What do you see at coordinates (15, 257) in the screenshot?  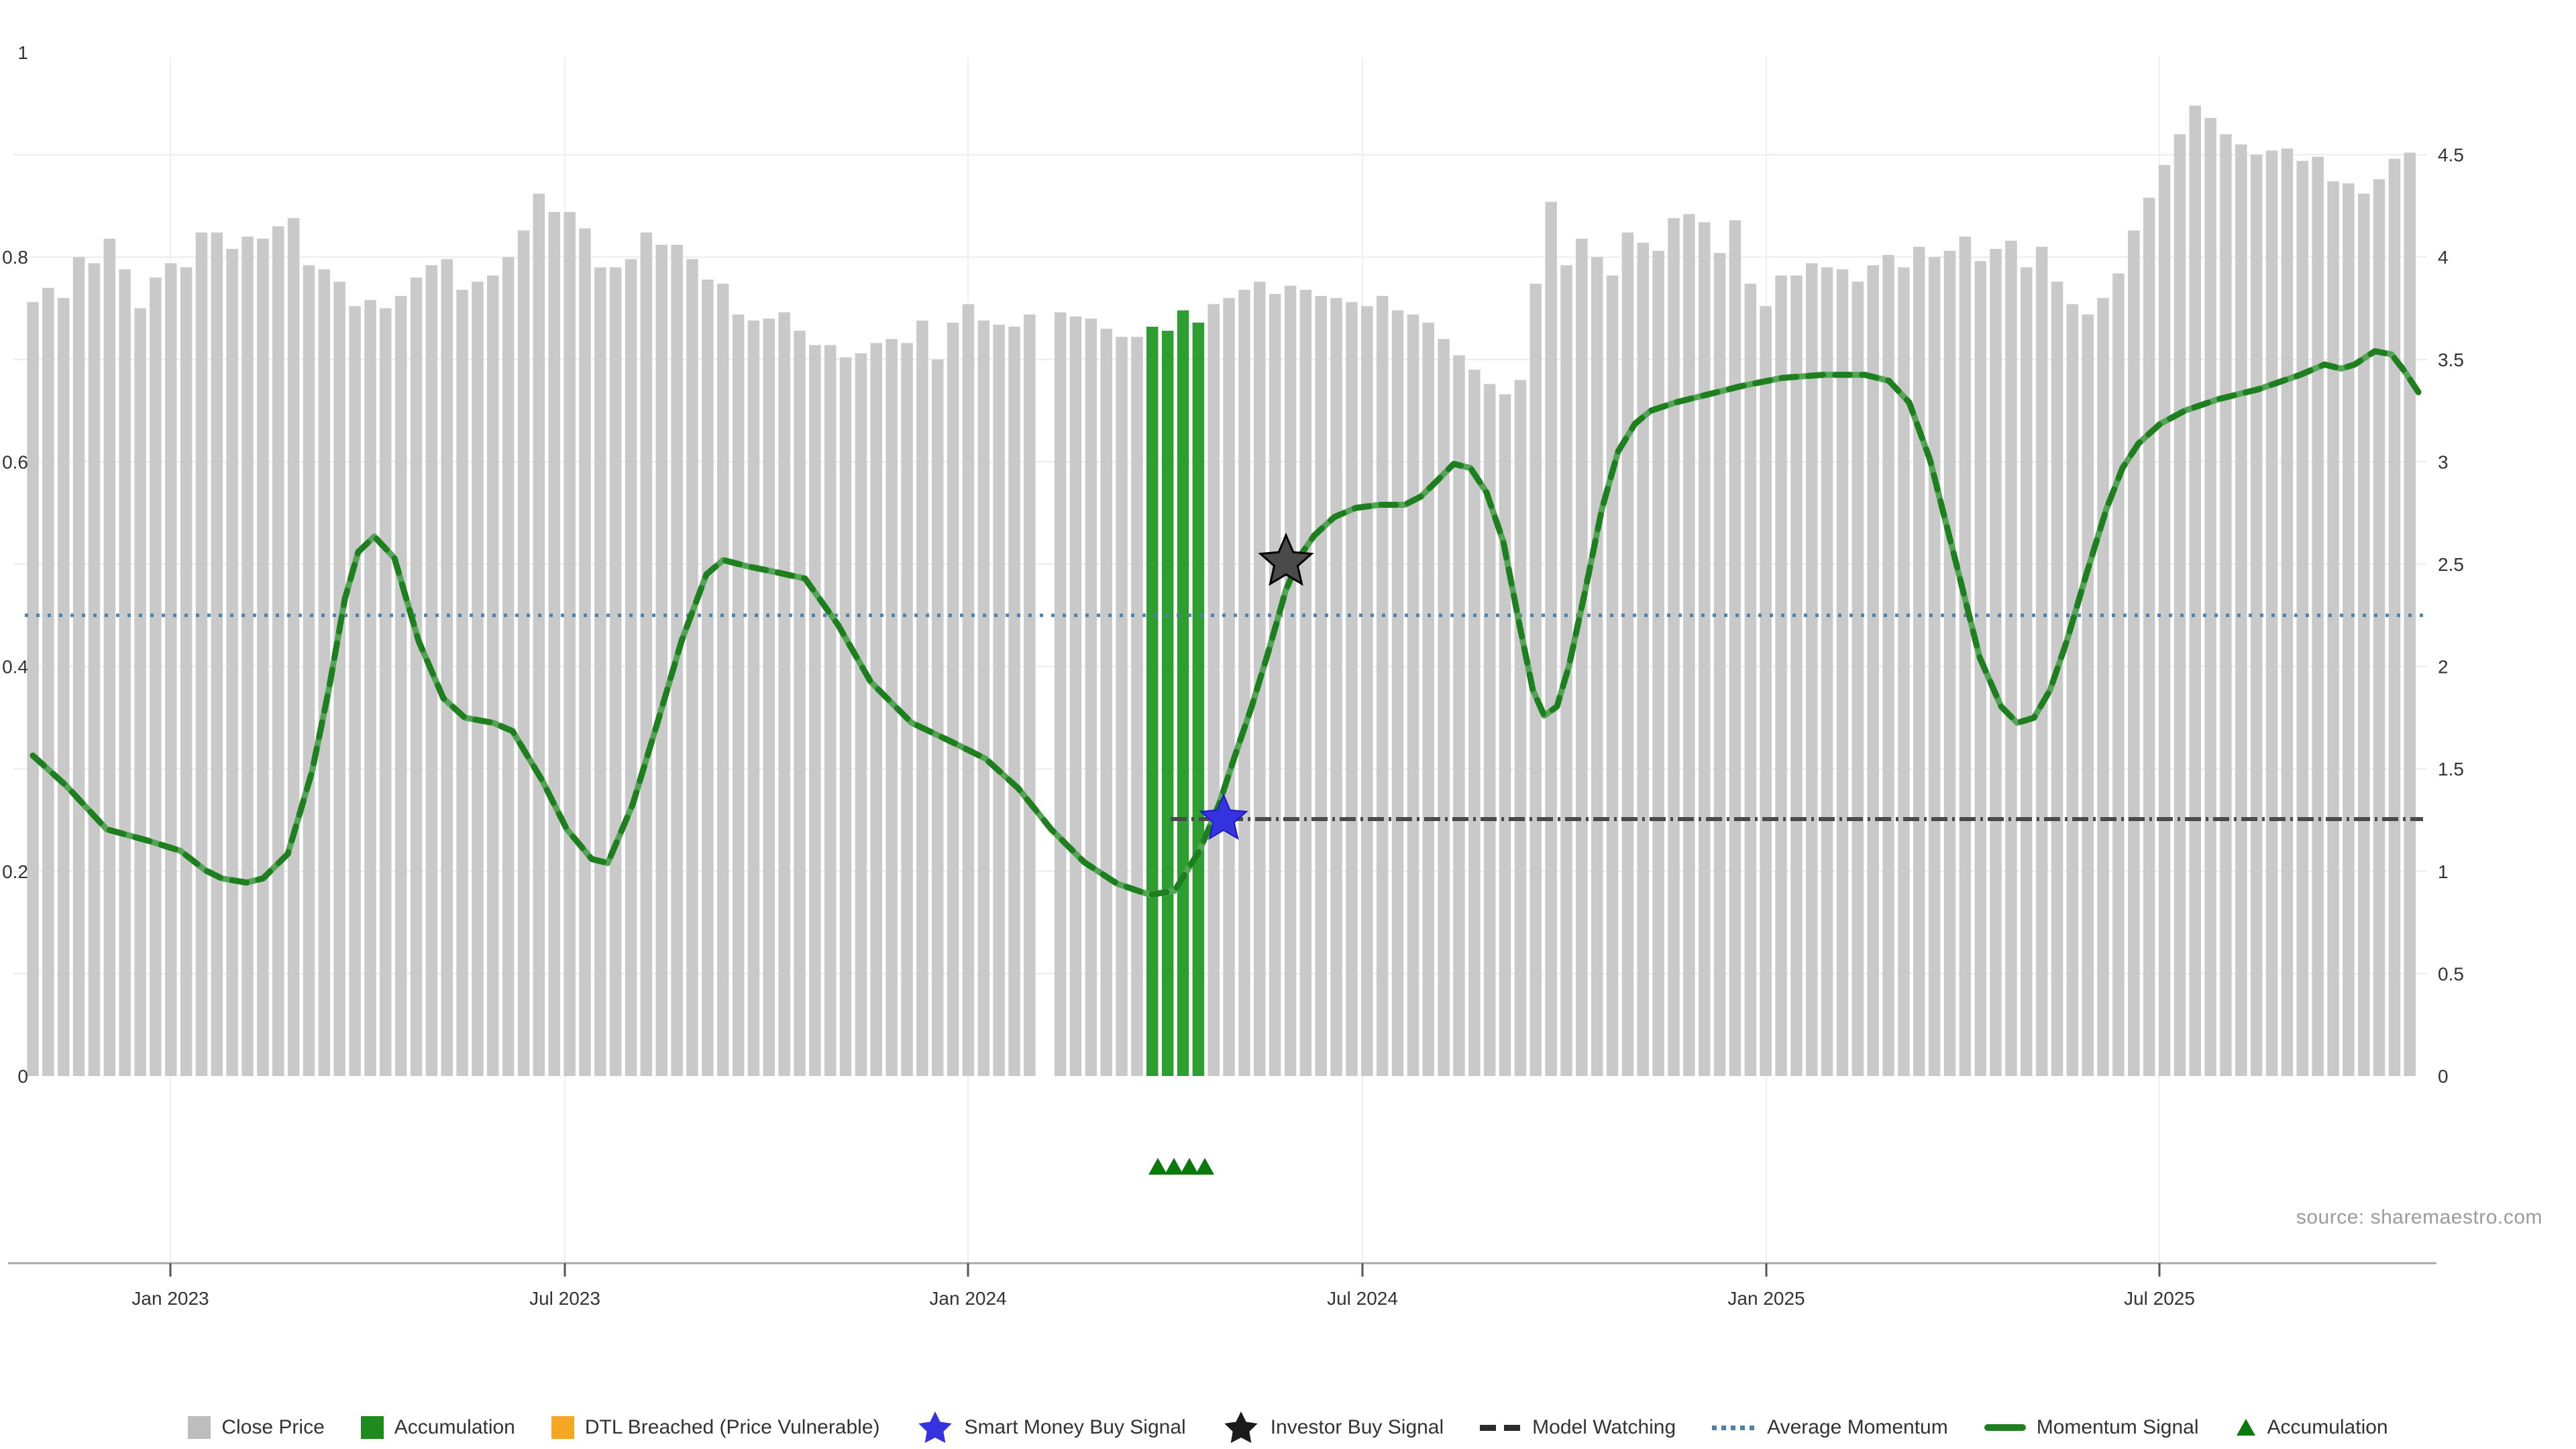 I see `left-axis-tick-label: 0.8` at bounding box center [15, 257].